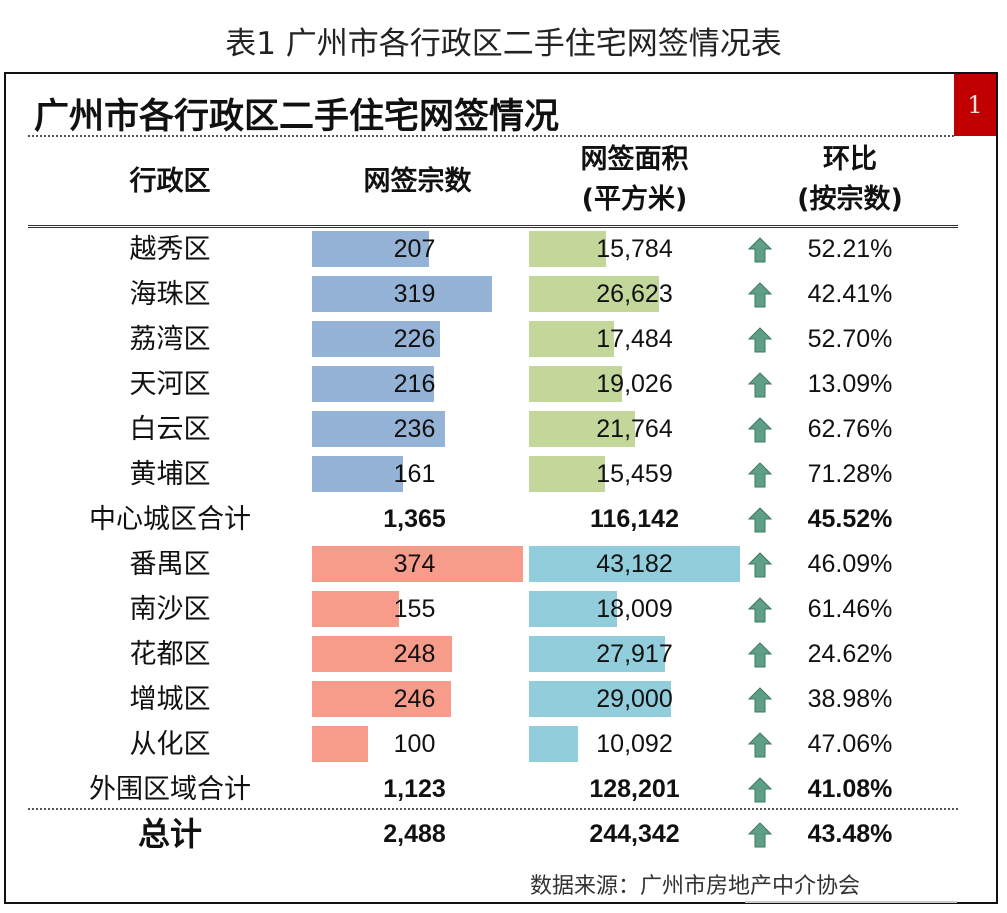 The height and width of the screenshot is (913, 1007). What do you see at coordinates (850, 699) in the screenshot?
I see `ratio-value: 38.98%` at bounding box center [850, 699].